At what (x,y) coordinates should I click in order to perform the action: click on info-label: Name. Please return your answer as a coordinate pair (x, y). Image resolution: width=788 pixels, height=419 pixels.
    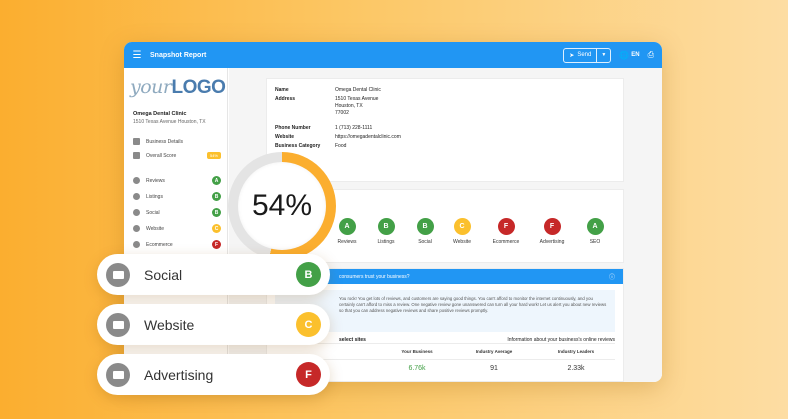
    Looking at the image, I should click on (282, 90).